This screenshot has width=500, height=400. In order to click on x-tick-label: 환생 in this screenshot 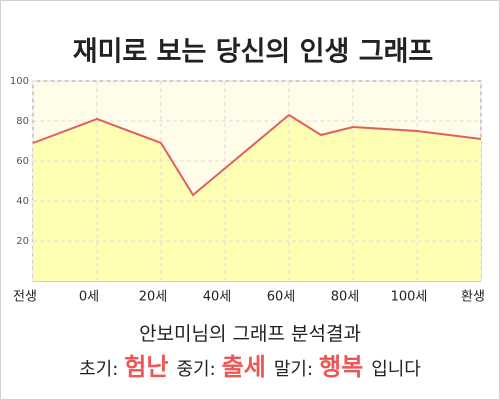, I will do `click(473, 297)`.